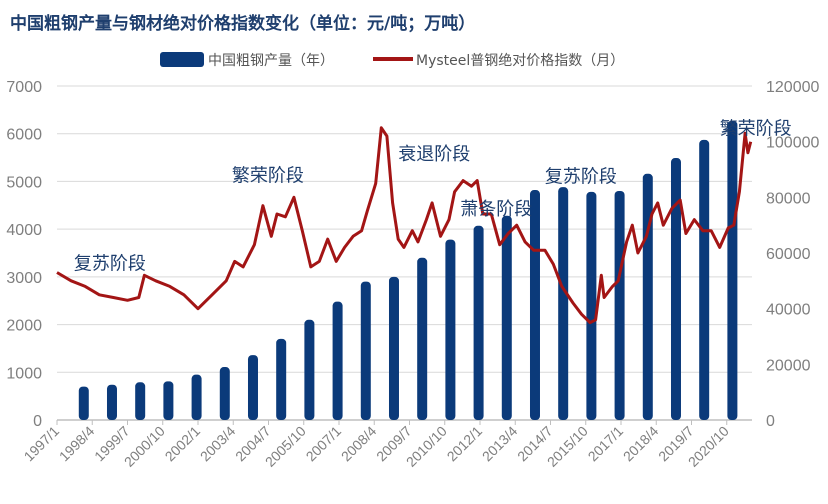 The image size is (828, 504). I want to click on legend-bar-label: 中国粗钢产量（年）, so click(271, 61).